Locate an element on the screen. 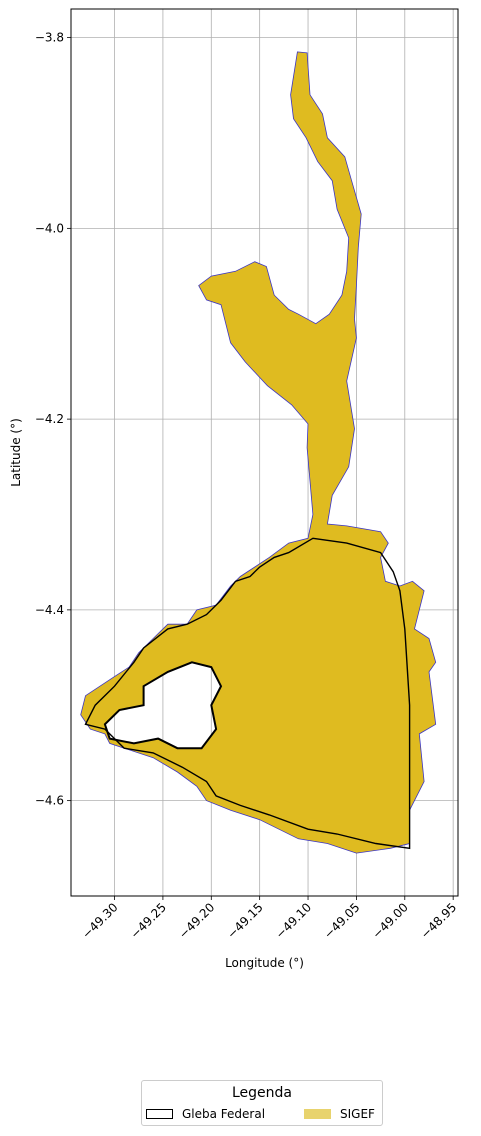 This screenshot has height=1136, width=481. x-tick-label: −48.95 is located at coordinates (438, 920).